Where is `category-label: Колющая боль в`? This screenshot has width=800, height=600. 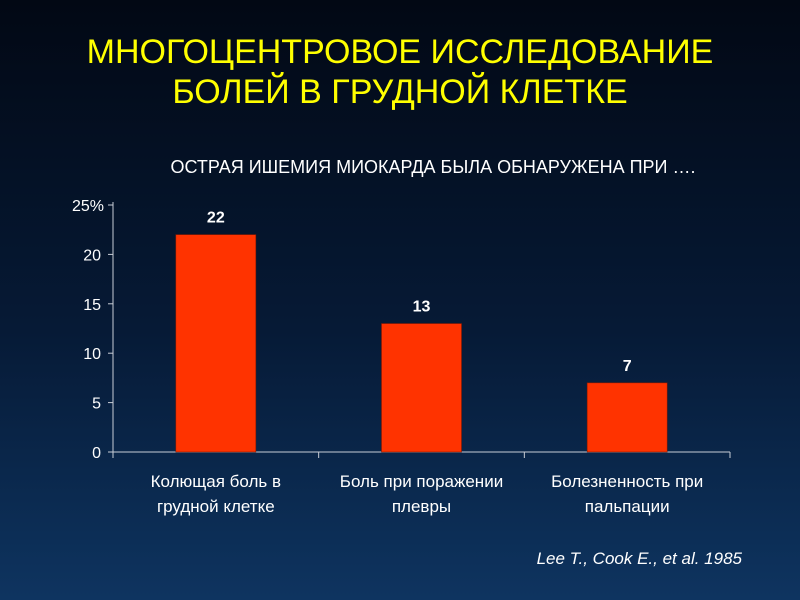
category-label: Колющая боль в is located at coordinates (216, 481).